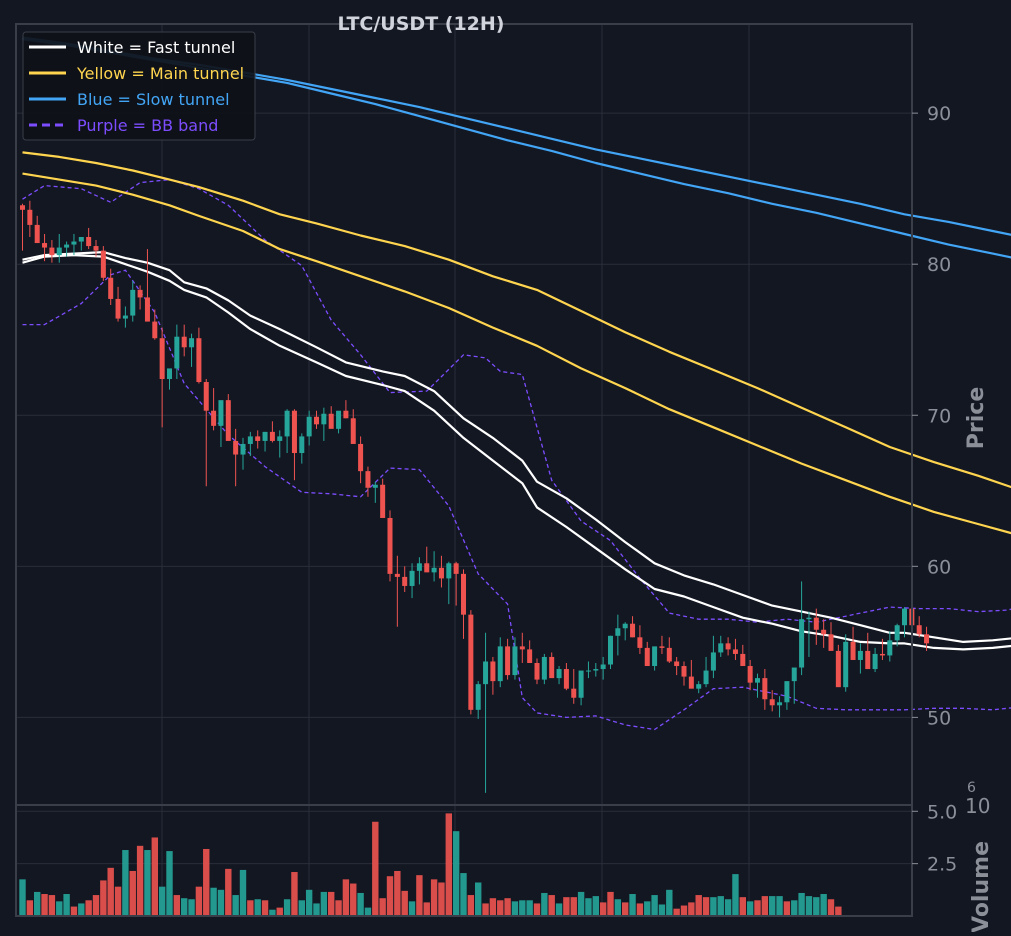 The width and height of the screenshot is (1011, 936). I want to click on volume-axis-label: Volume, so click(981, 886).